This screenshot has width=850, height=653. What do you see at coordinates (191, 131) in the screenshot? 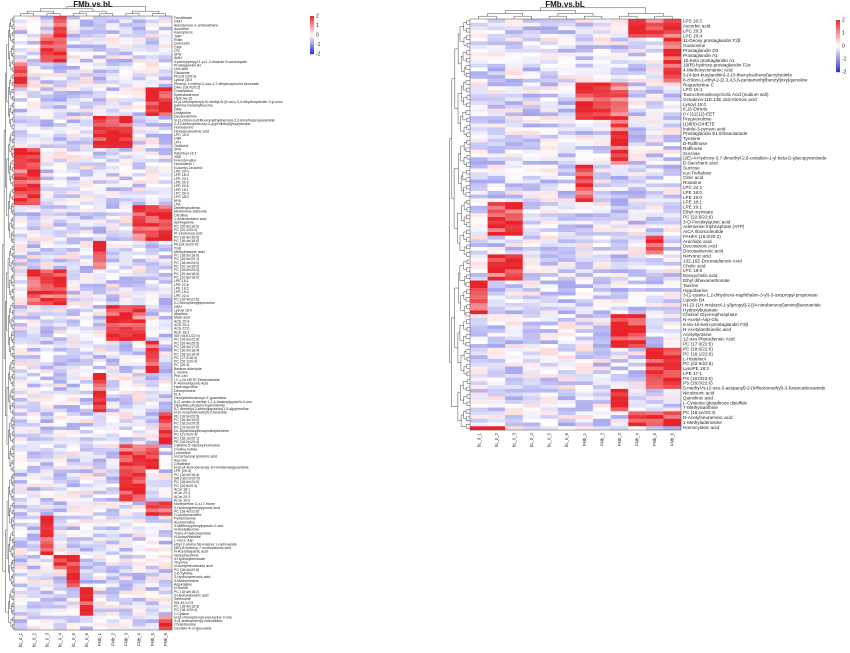
I see `row-label: Hexadecanedioic acid` at bounding box center [191, 131].